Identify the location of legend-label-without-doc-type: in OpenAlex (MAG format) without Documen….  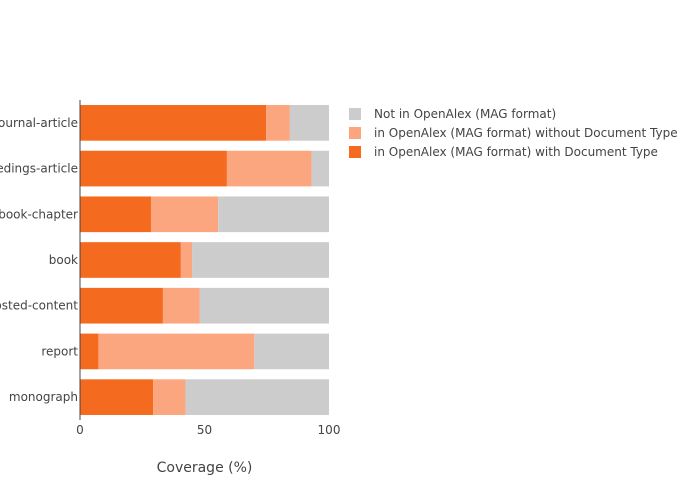
(526, 133).